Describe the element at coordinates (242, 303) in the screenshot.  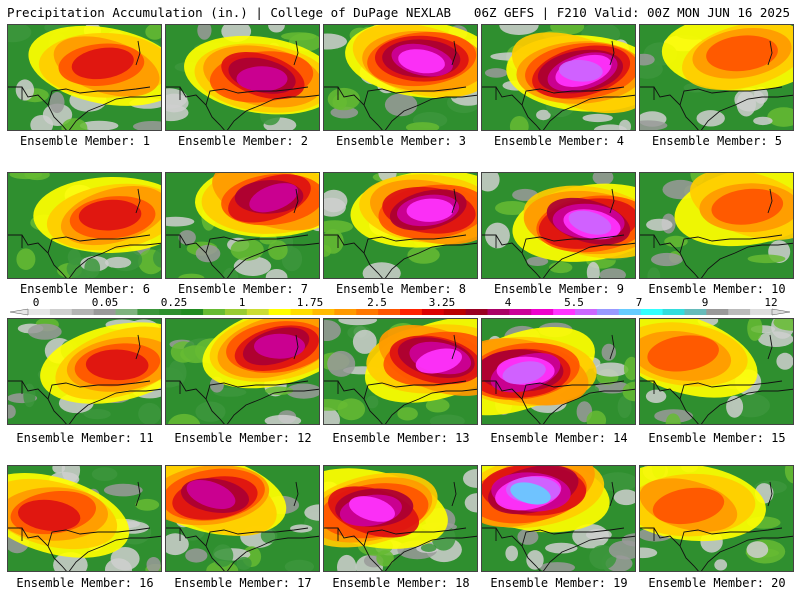
I see `colorbar-tick-label: 1` at that location.